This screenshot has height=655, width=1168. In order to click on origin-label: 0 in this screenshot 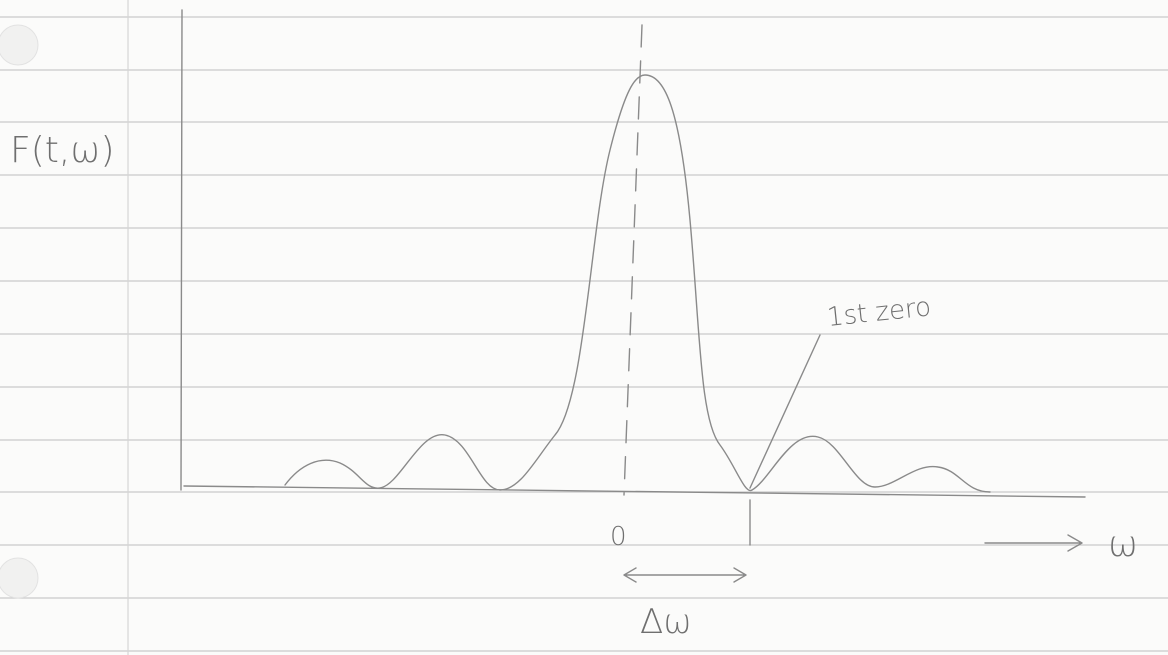, I will do `click(618, 537)`.